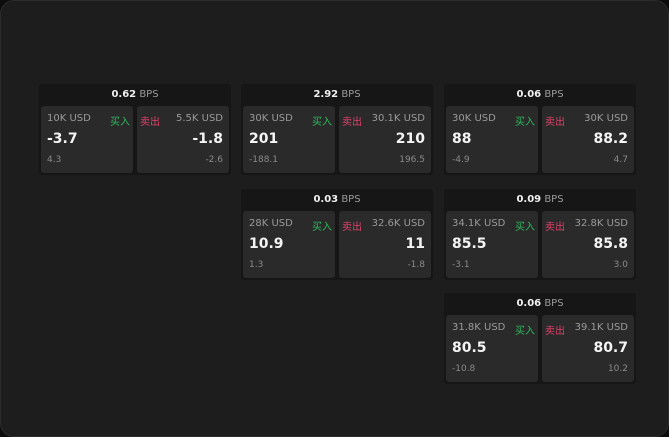  Describe the element at coordinates (62, 139) in the screenshot. I see `bid-price: -3.7` at that location.